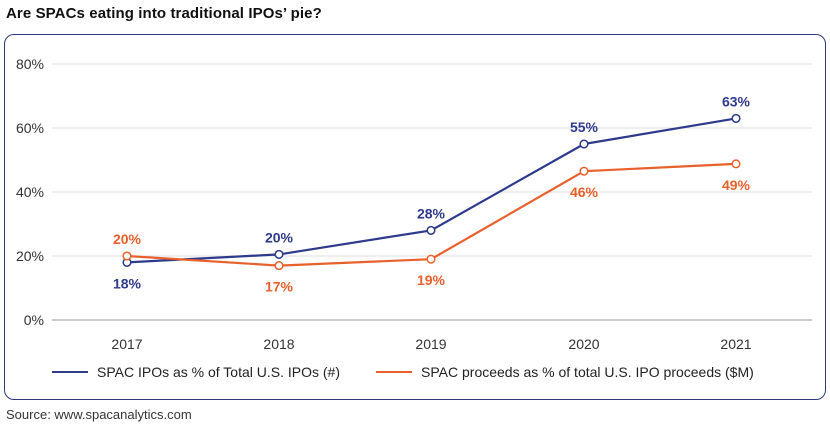 Image resolution: width=830 pixels, height=432 pixels. I want to click on y-tick-label: 60%, so click(30, 128).